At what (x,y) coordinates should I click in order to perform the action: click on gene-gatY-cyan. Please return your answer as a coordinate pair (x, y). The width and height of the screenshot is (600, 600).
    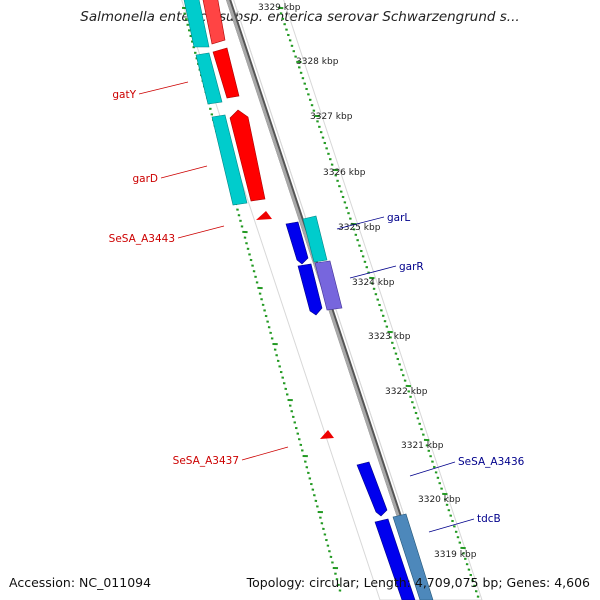
    Looking at the image, I should click on (209, 78).